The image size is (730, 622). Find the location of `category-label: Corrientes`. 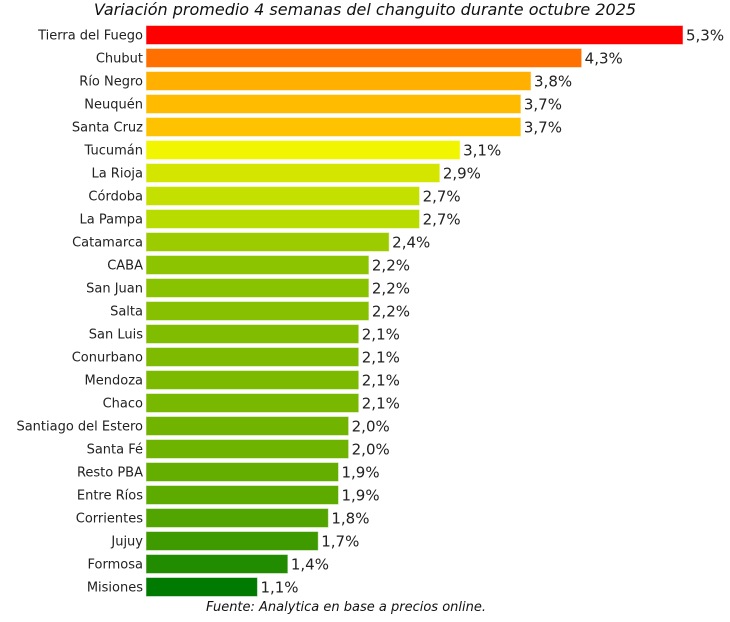

category-label: Corrientes is located at coordinates (109, 519).